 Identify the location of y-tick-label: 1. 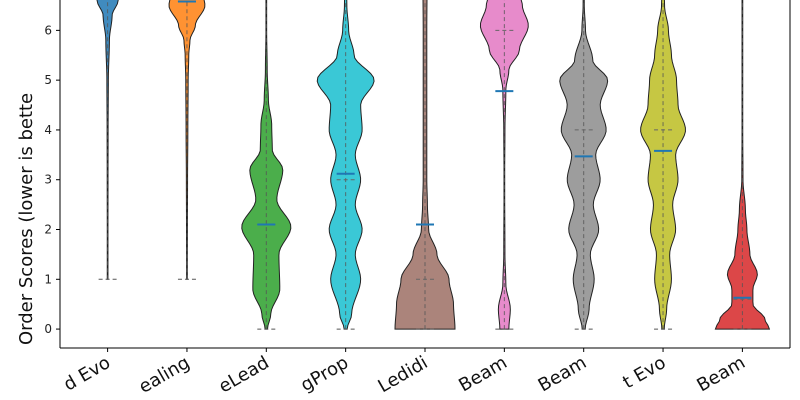
(48, 279).